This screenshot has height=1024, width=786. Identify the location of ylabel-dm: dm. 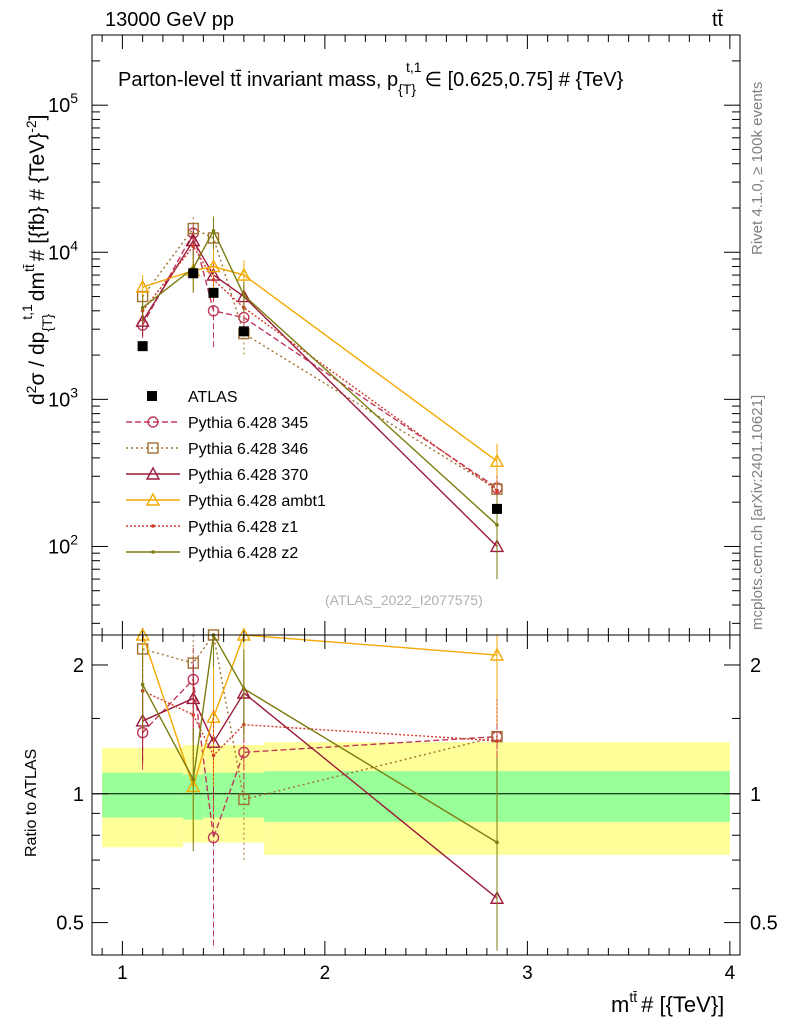
(37, 286).